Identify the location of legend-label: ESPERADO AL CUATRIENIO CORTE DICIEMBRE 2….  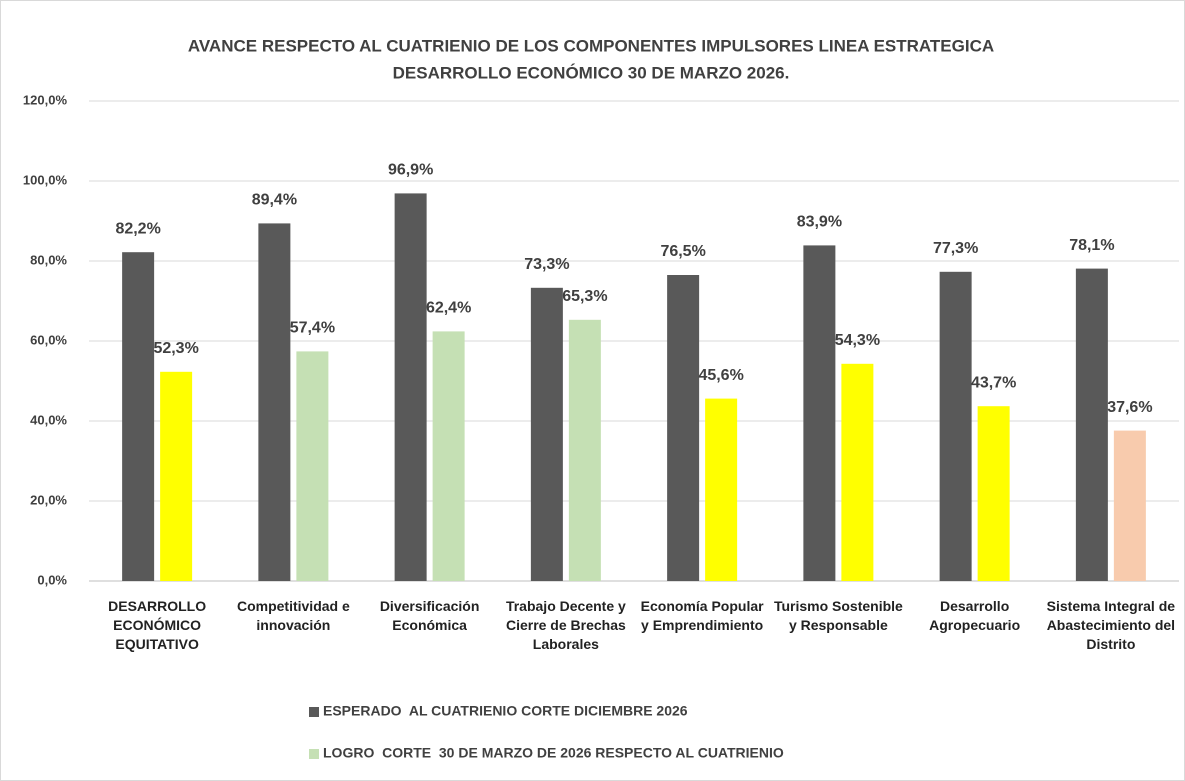
(505, 711).